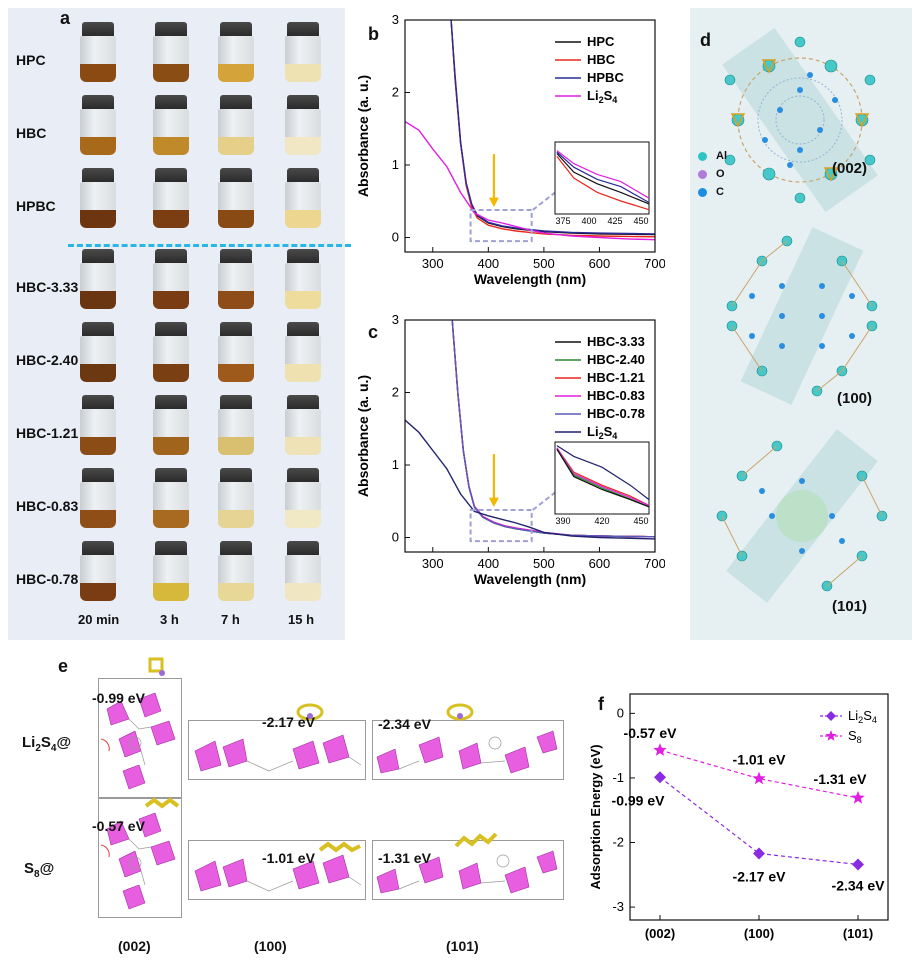  Describe the element at coordinates (118, 826) in the screenshot. I see `energy-s8-002: -0.57 eV` at that location.